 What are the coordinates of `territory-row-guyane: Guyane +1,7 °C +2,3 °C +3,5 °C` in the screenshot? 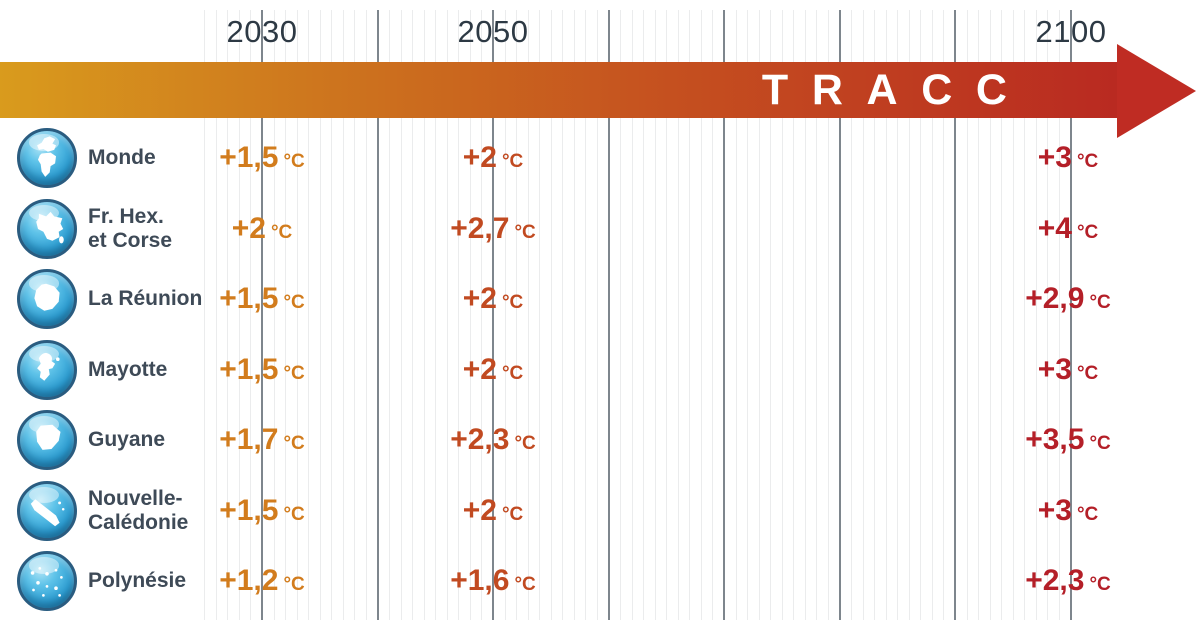 It's located at (600, 440).